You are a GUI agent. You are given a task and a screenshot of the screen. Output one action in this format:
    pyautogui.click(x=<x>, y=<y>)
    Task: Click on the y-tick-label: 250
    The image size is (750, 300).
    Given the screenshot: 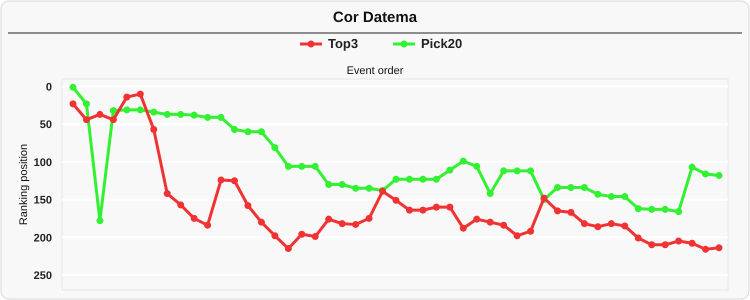 What is the action you would take?
    pyautogui.click(x=43, y=276)
    